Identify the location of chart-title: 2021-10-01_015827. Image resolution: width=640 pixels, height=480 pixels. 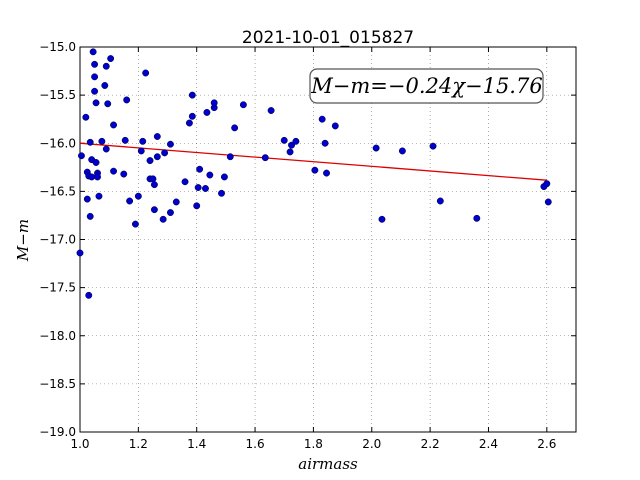
(328, 38).